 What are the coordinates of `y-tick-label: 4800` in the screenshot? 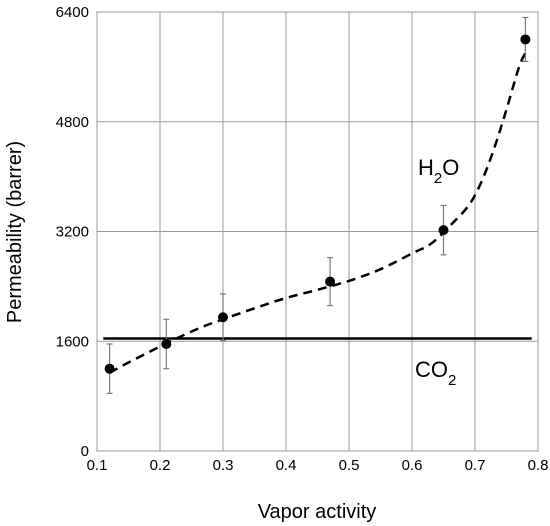 It's located at (72, 122).